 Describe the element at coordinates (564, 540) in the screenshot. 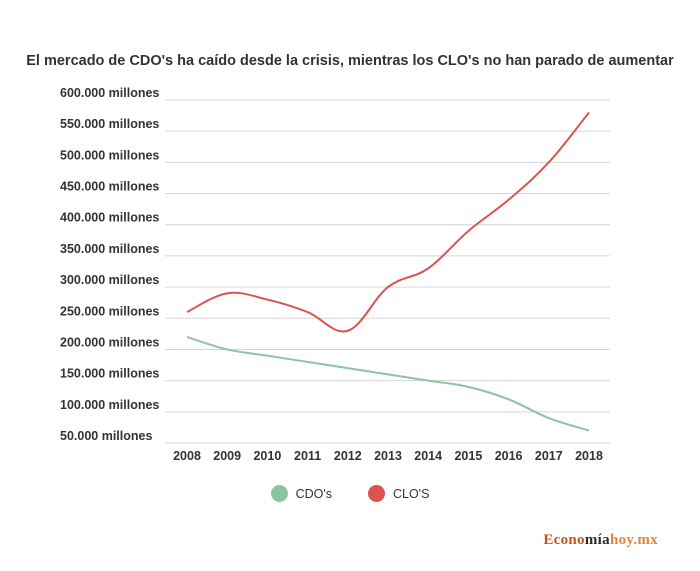

I see `brand-part-1: Econo` at that location.